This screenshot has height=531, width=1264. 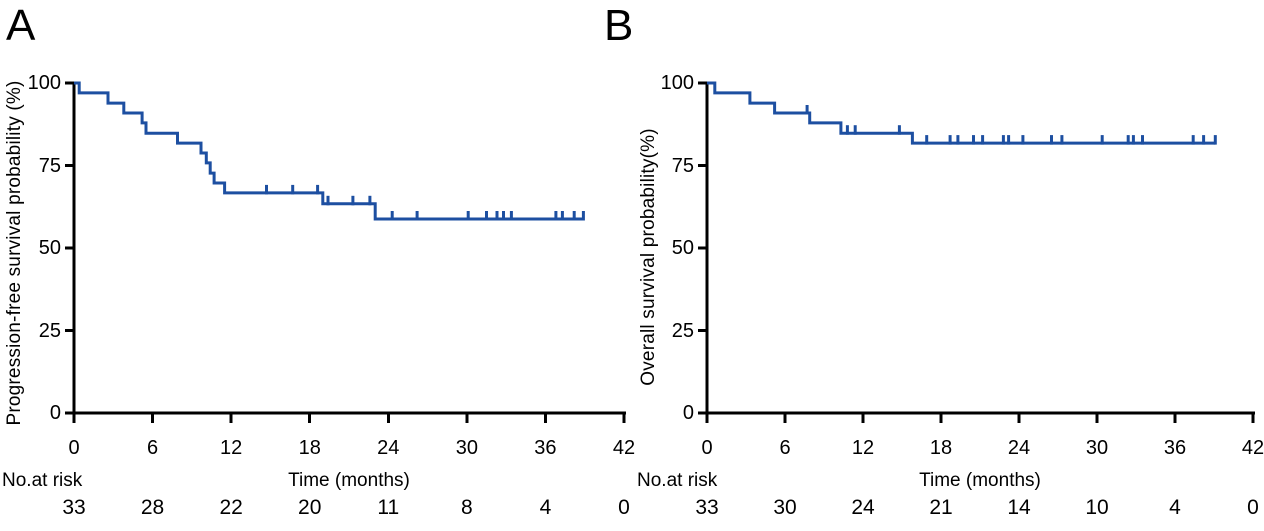 I want to click on panel-b-y-tick-label: 75, so click(x=682, y=165).